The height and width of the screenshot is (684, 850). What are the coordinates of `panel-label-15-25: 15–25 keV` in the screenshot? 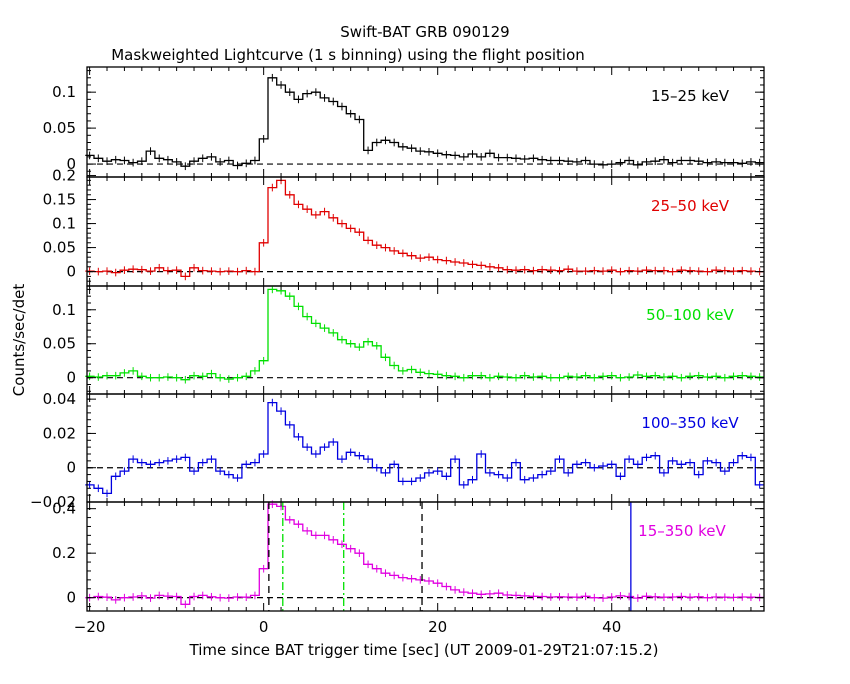 It's located at (690, 96).